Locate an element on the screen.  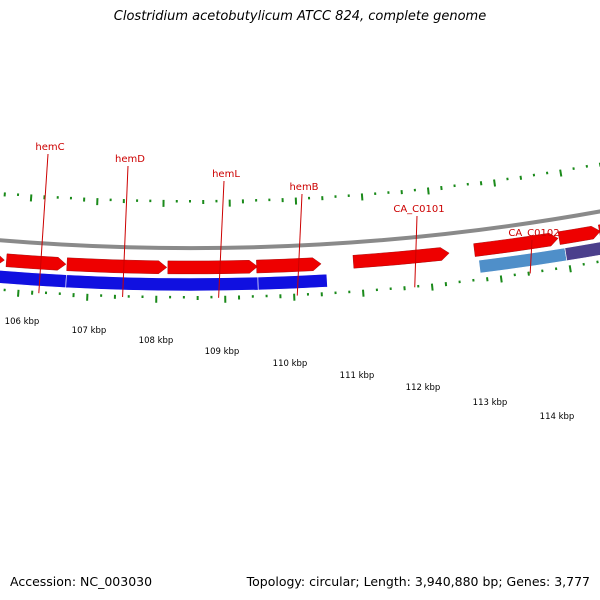
backbone-arc is located at coordinates (300, 229).